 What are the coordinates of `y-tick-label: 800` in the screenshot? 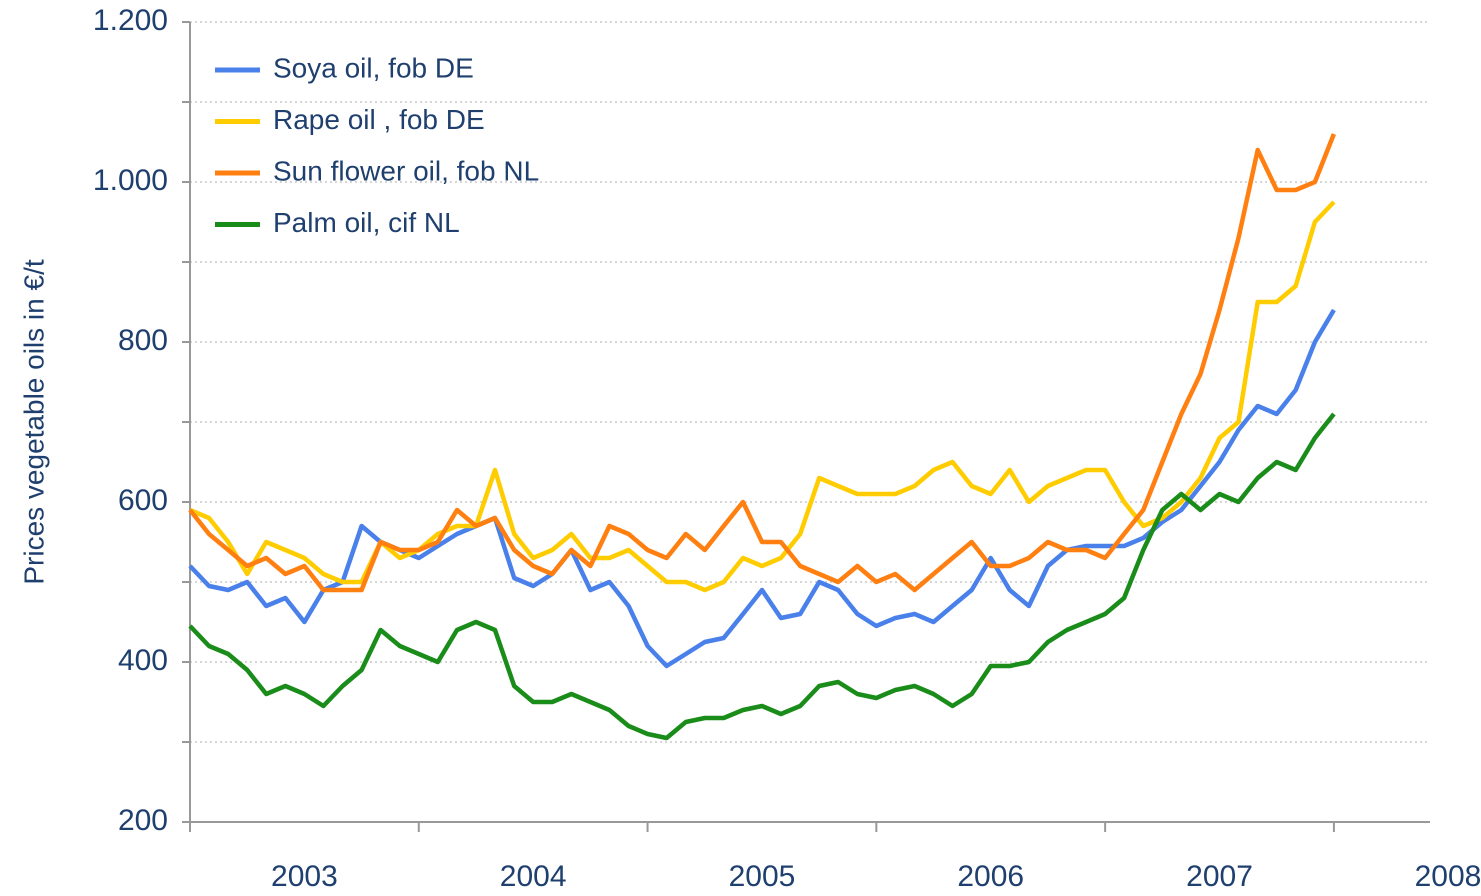 It's located at (143, 340).